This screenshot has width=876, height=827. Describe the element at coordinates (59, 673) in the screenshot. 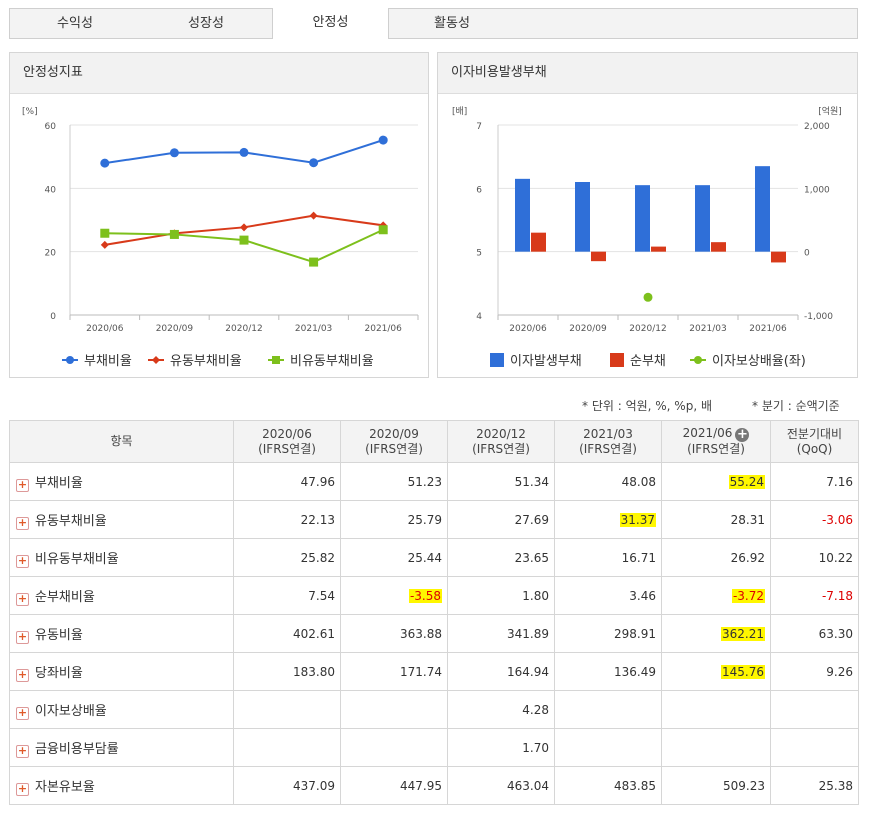

I see `row-name: 당좌비율` at that location.